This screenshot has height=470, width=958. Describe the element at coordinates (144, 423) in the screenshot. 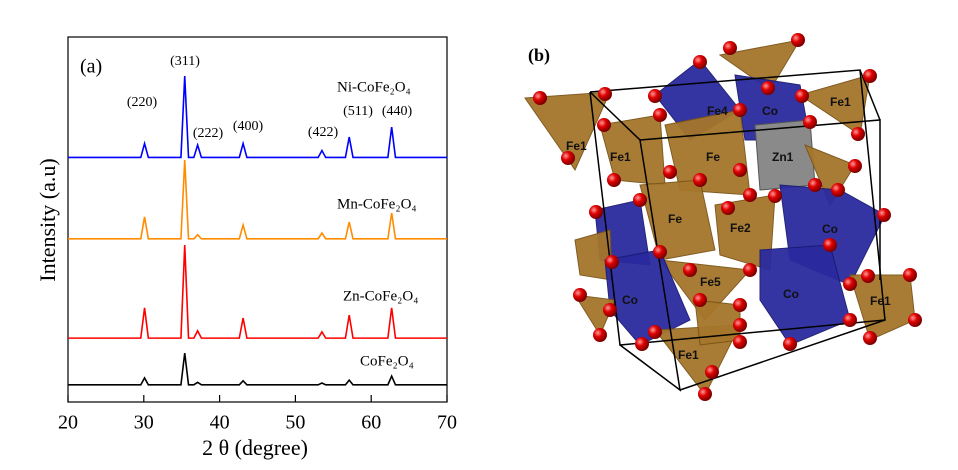

I see `x-tick-label: 30` at that location.